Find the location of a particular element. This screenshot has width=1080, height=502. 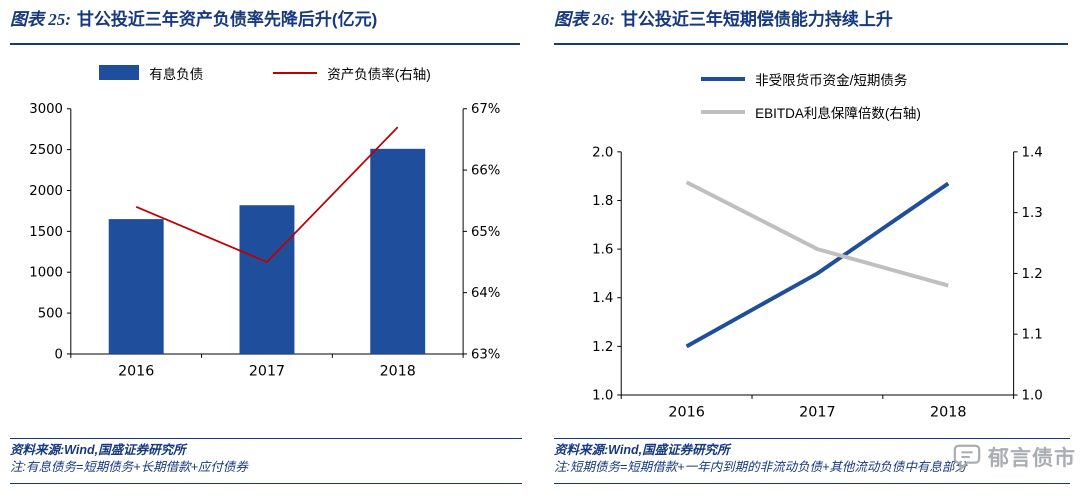

legend-item-ebitda: EBITDA利息保障倍数(右轴) is located at coordinates (811, 112).